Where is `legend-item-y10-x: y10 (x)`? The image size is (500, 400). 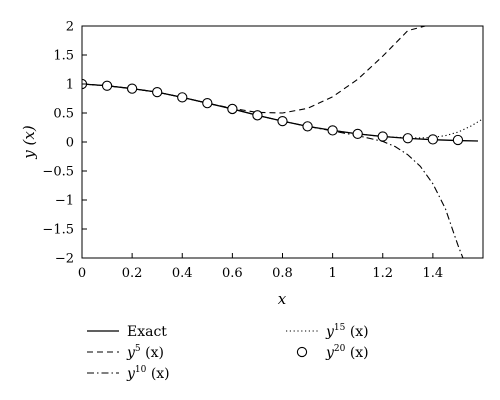 legend-item-y10-x: y10 (x) is located at coordinates (128, 373).